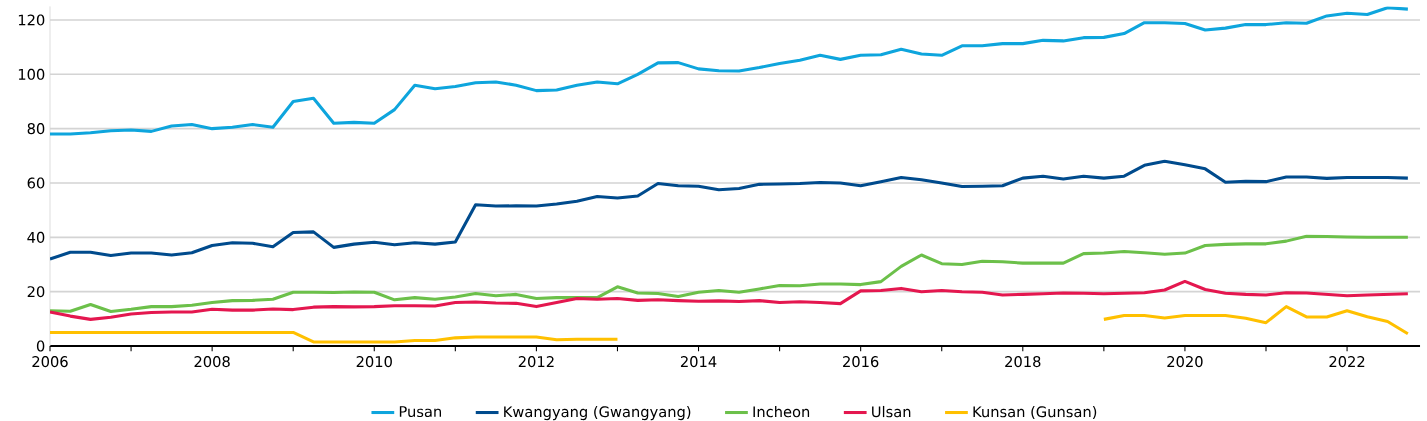 The height and width of the screenshot is (421, 1427). I want to click on y-tick-label: 60, so click(36, 183).